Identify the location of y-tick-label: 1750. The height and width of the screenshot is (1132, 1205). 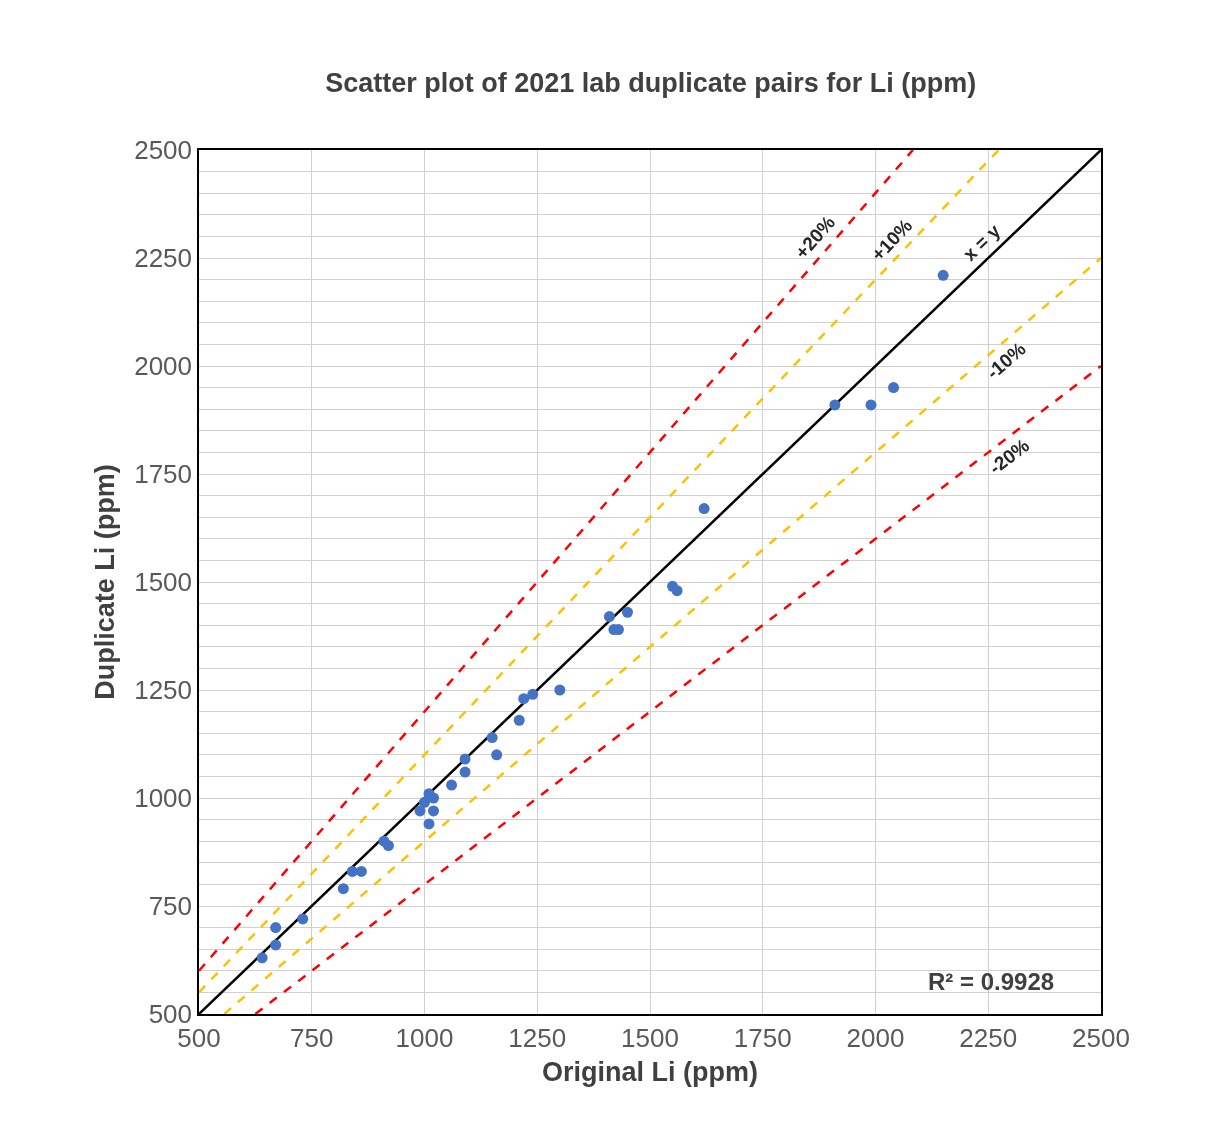
(163, 474).